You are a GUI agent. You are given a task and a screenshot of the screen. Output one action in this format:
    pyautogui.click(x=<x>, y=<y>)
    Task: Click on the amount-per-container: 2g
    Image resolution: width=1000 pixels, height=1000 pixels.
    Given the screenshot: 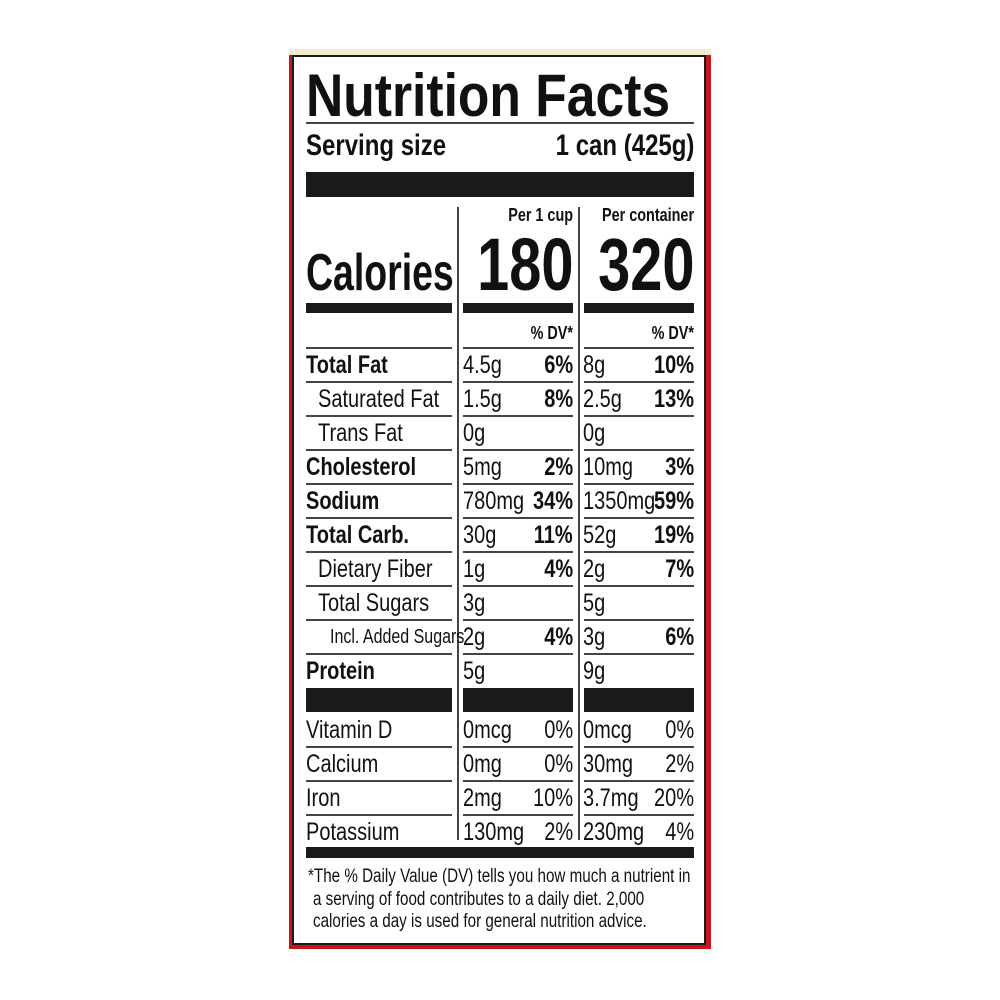 What is the action you would take?
    pyautogui.click(x=597, y=569)
    